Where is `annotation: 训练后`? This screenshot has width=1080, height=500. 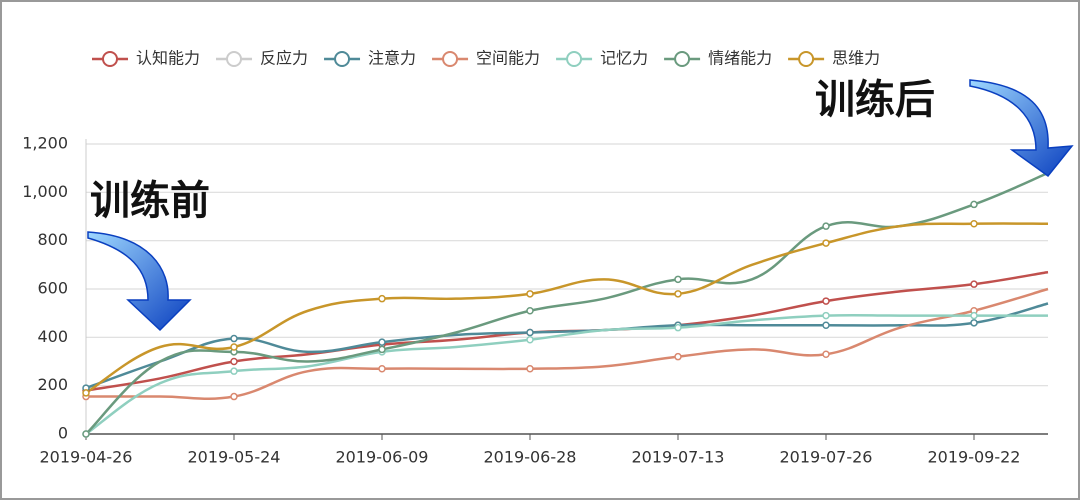 annotation: 训练后 is located at coordinates (875, 100).